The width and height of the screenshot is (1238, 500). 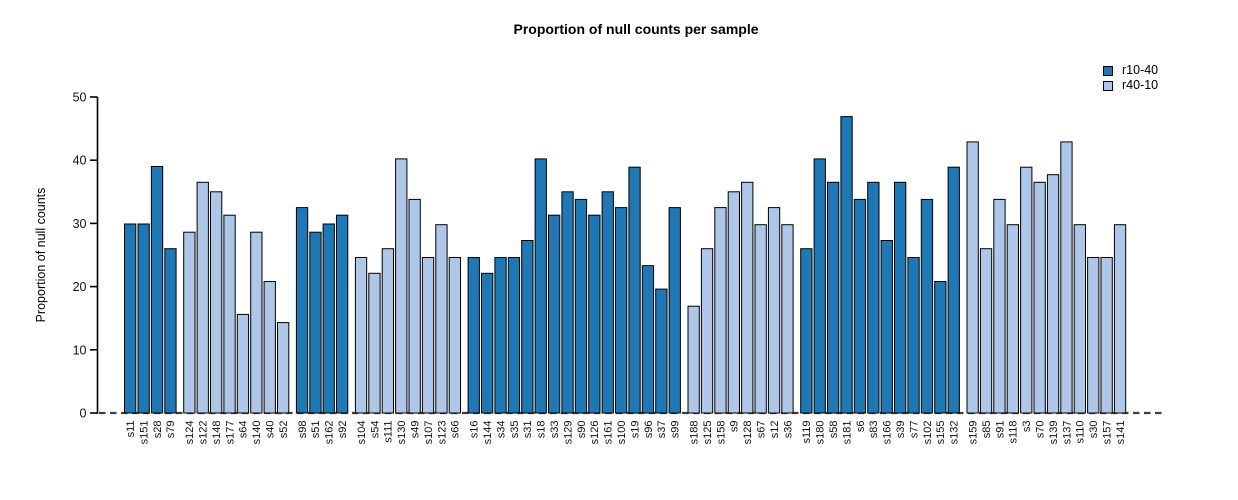 What do you see at coordinates (429, 433) in the screenshot?
I see `x-tick-label: s107` at bounding box center [429, 433].